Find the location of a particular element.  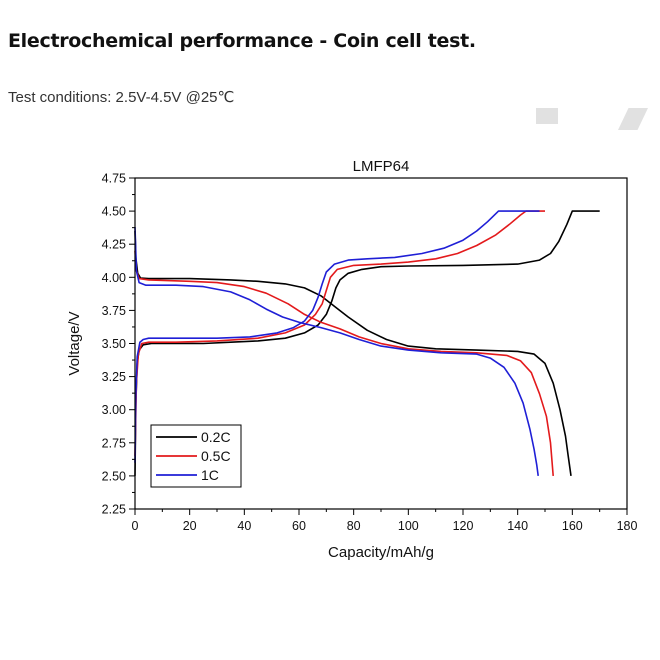

y-tick-label: 4.00 is located at coordinates (114, 278).